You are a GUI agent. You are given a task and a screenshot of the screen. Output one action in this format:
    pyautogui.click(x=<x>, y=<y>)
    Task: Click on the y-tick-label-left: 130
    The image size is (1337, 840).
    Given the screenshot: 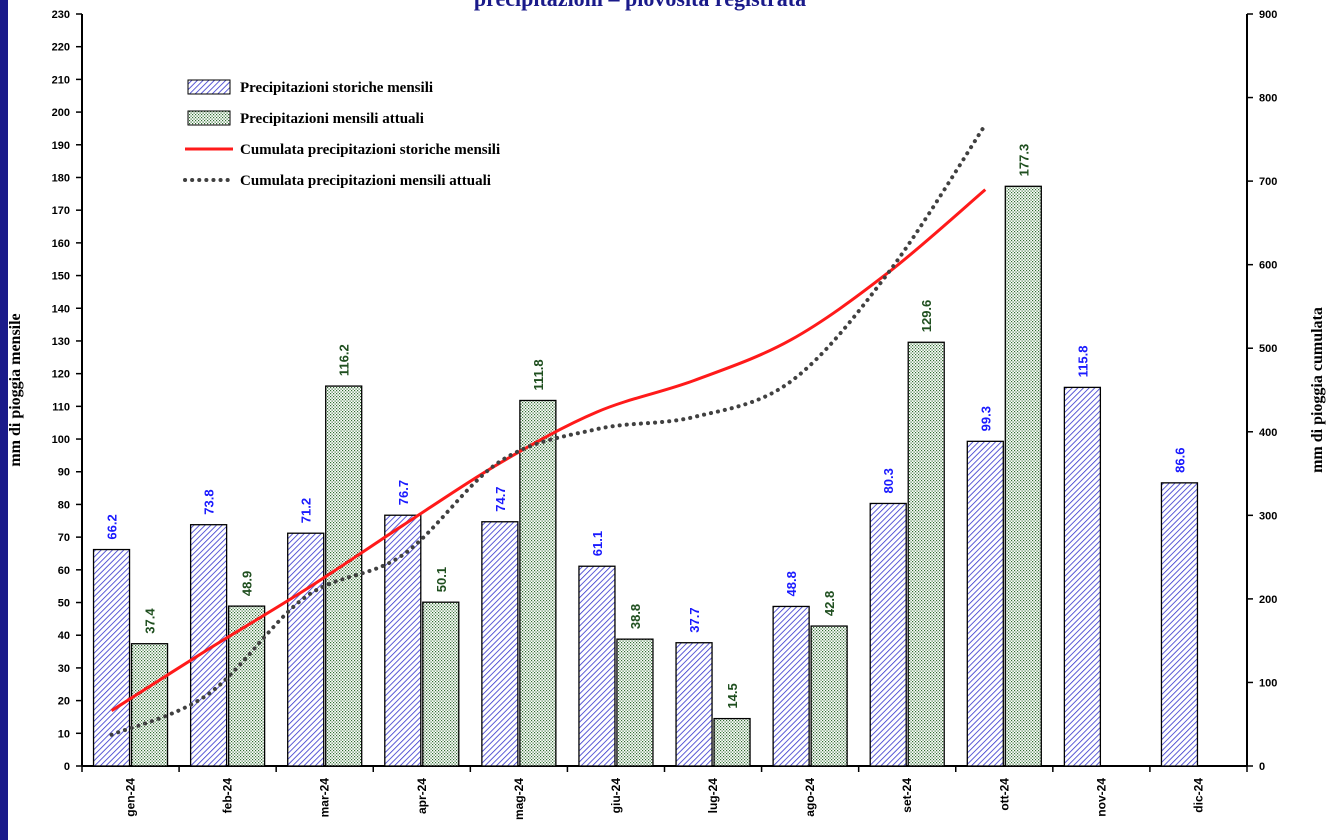 What is the action you would take?
    pyautogui.click(x=61, y=342)
    